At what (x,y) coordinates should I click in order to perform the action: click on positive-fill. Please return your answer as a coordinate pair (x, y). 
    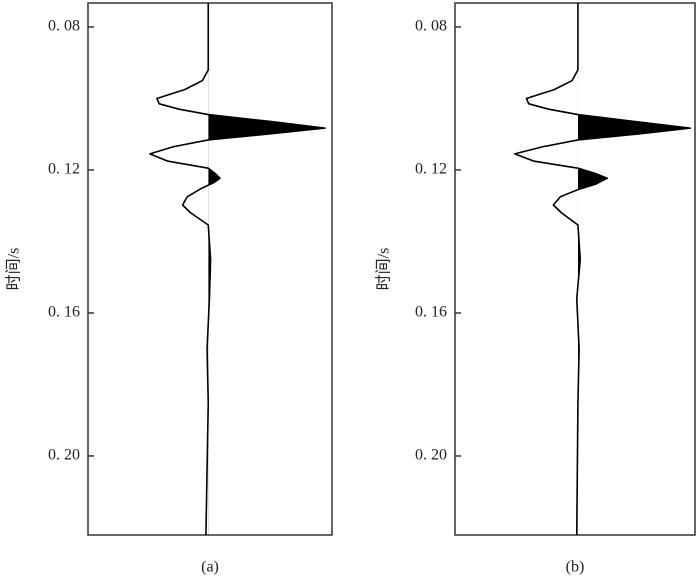
    Looking at the image, I should click on (634, 269).